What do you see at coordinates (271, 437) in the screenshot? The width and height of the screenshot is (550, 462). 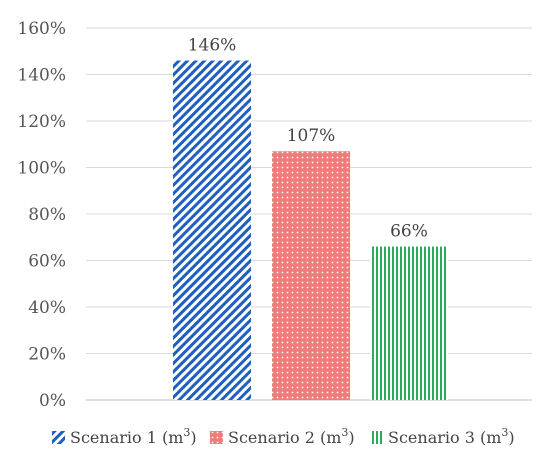 I see `legend-label-scenario-2: Scenario 2` at bounding box center [271, 437].